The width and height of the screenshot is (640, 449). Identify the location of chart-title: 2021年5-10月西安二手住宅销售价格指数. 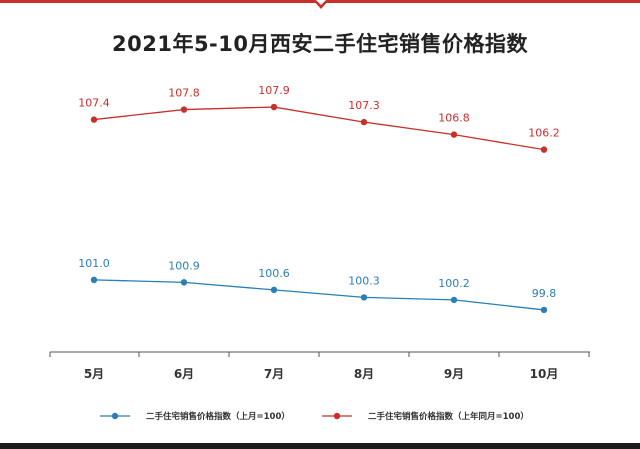
(320, 44).